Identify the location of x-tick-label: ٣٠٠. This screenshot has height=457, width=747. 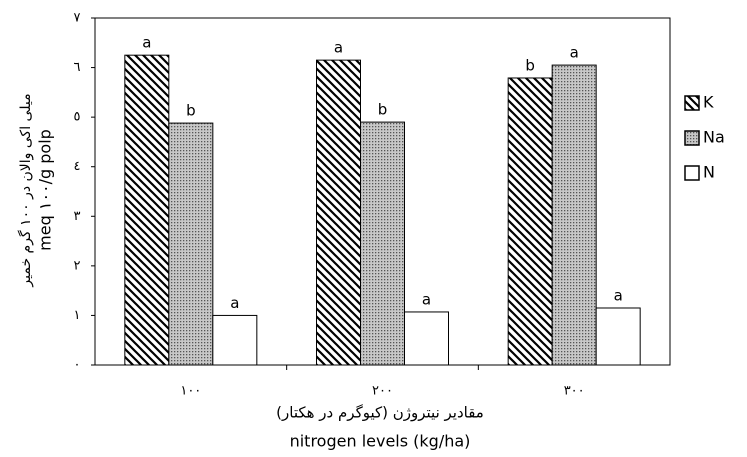
(574, 391).